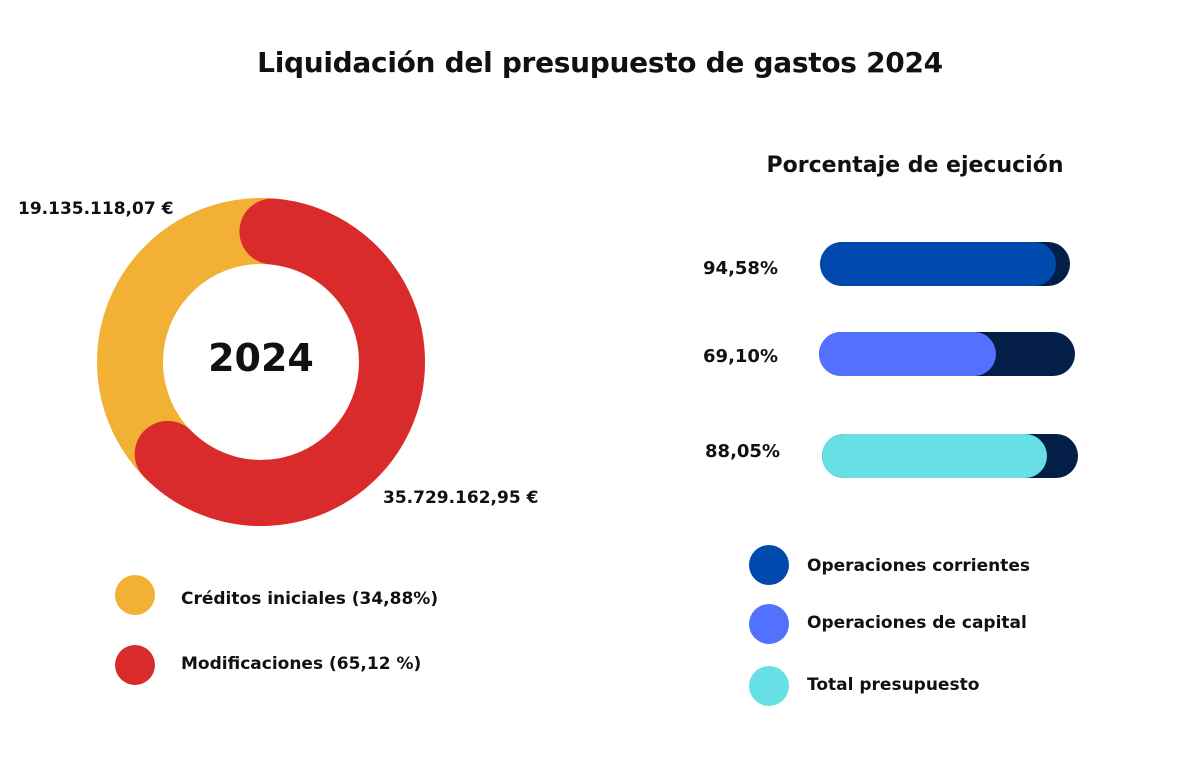  Describe the element at coordinates (301, 664) in the screenshot. I see `legend-label-modificaciones: Modificaciones (65,12 %)` at that location.